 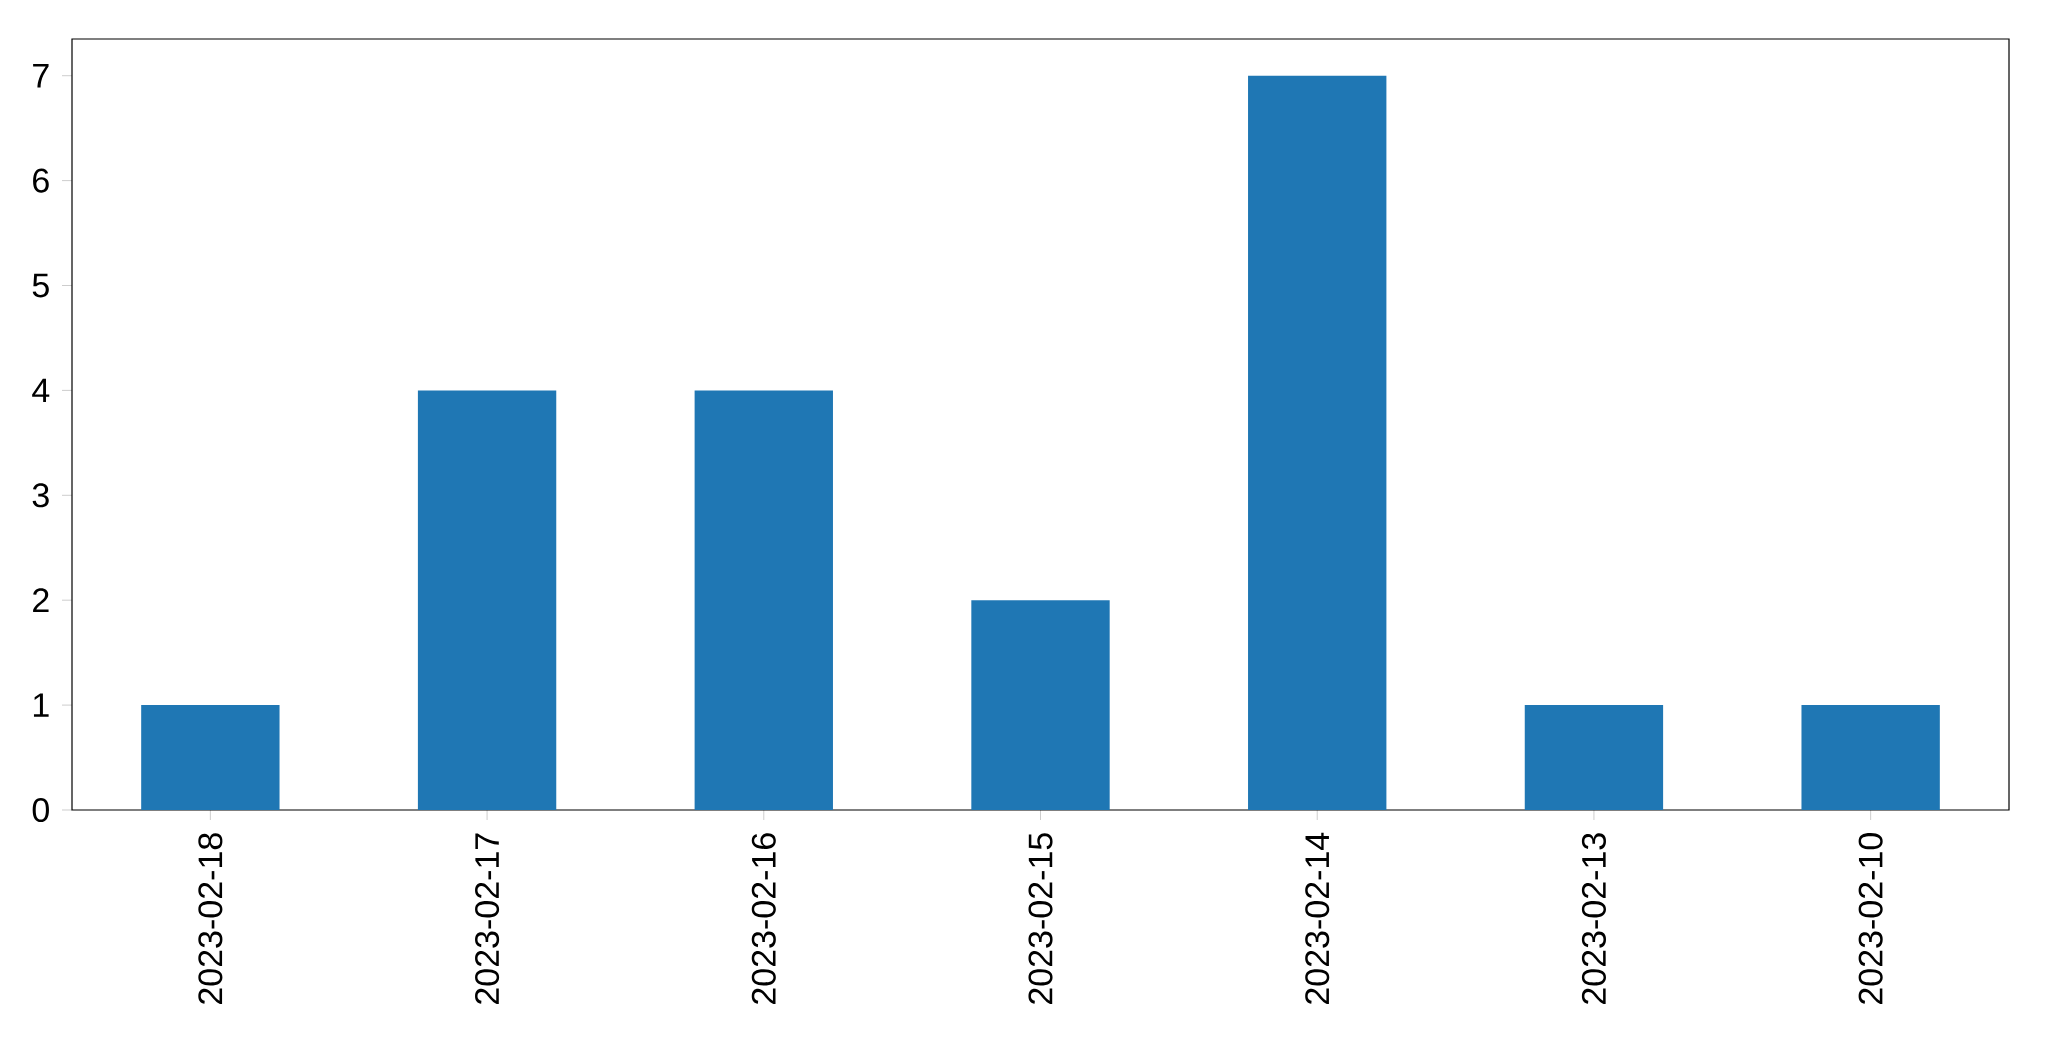 I want to click on y-tick-label: 0, so click(x=40, y=810).